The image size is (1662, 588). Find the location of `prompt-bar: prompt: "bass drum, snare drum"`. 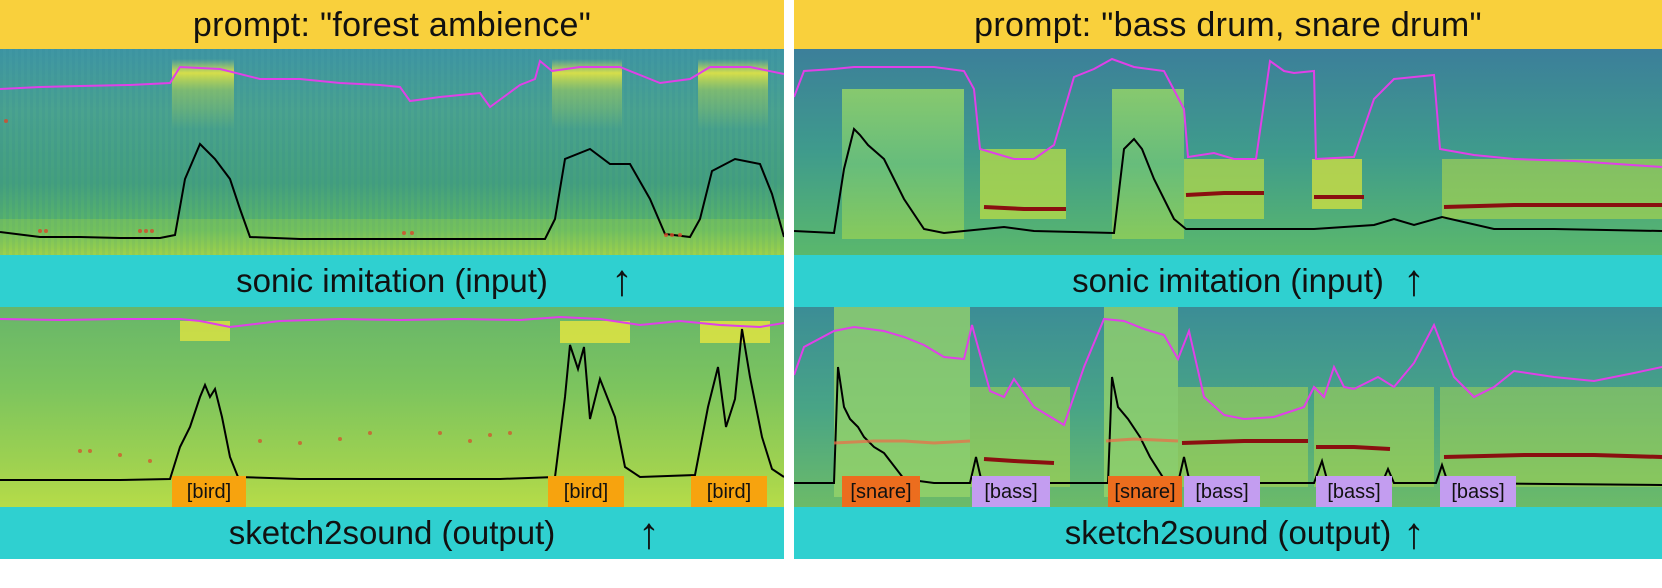

prompt-bar: prompt: "bass drum, snare drum" is located at coordinates (1228, 25).